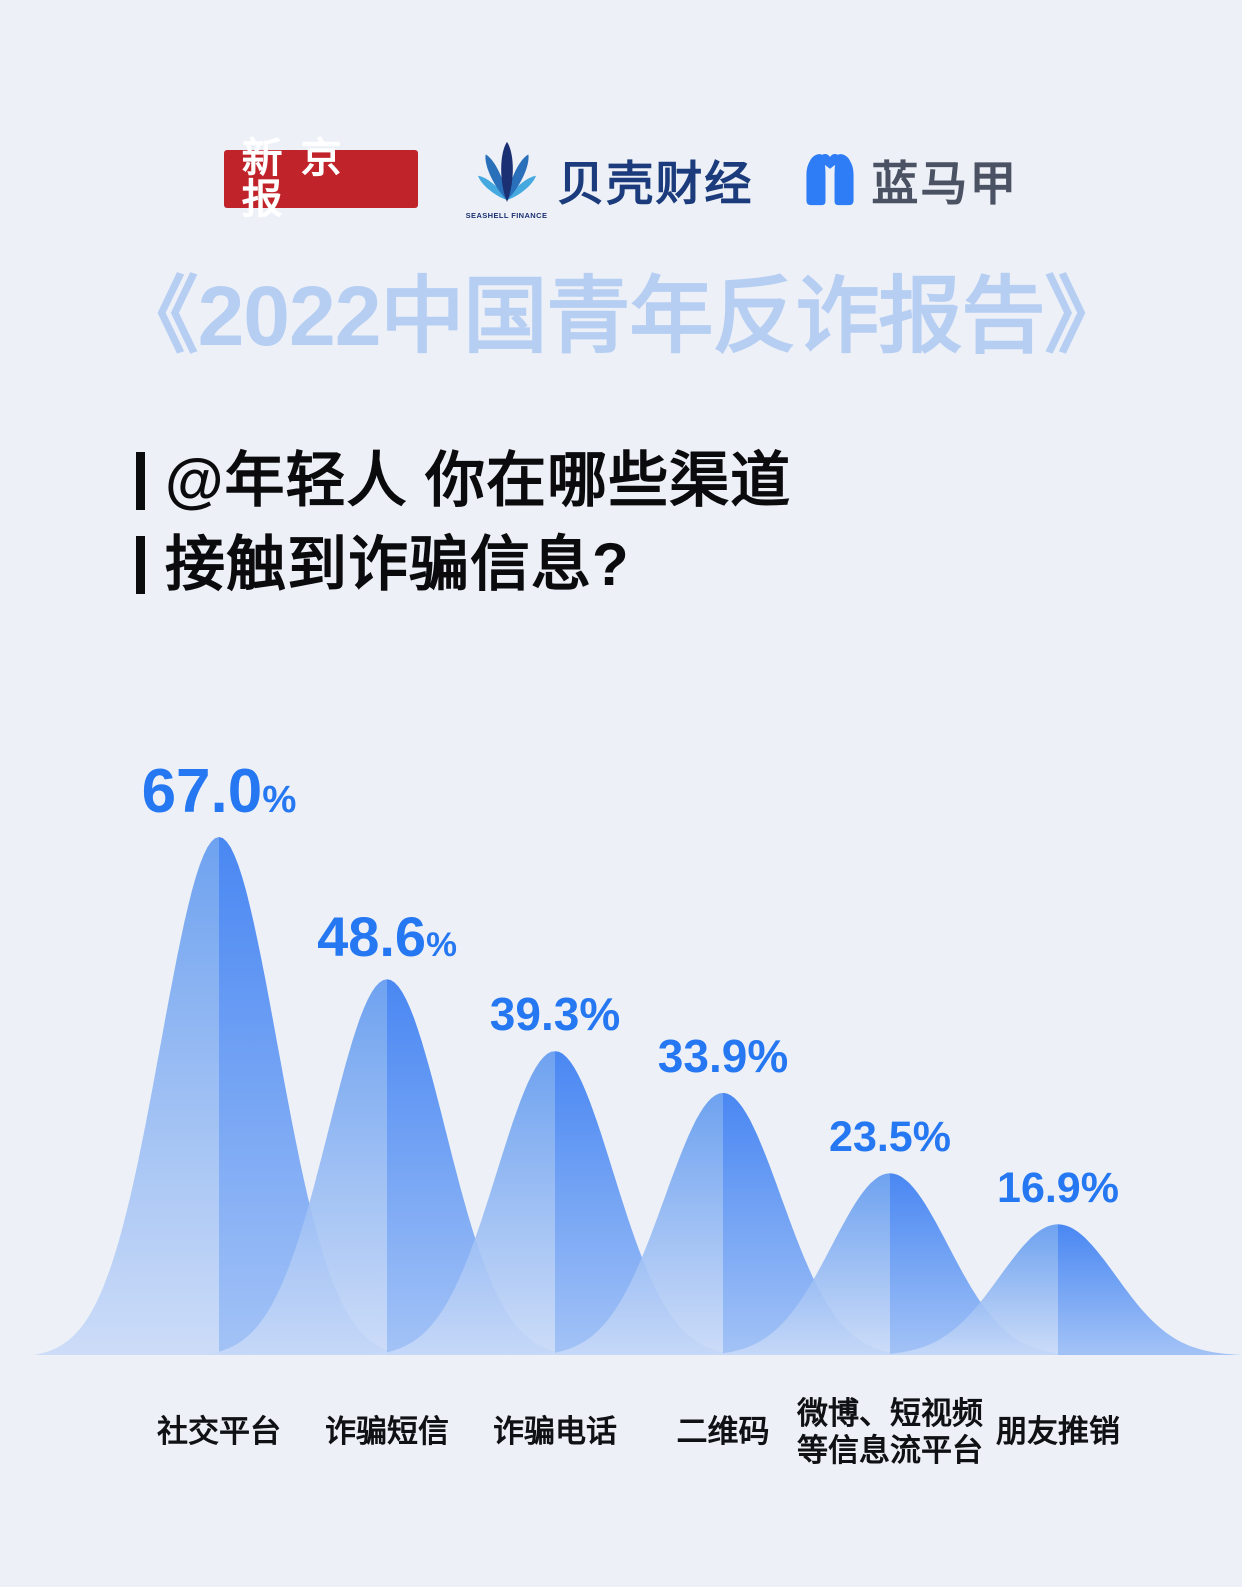 This screenshot has width=1242, height=1587. I want to click on value-number: 39.3, so click(534, 1014).